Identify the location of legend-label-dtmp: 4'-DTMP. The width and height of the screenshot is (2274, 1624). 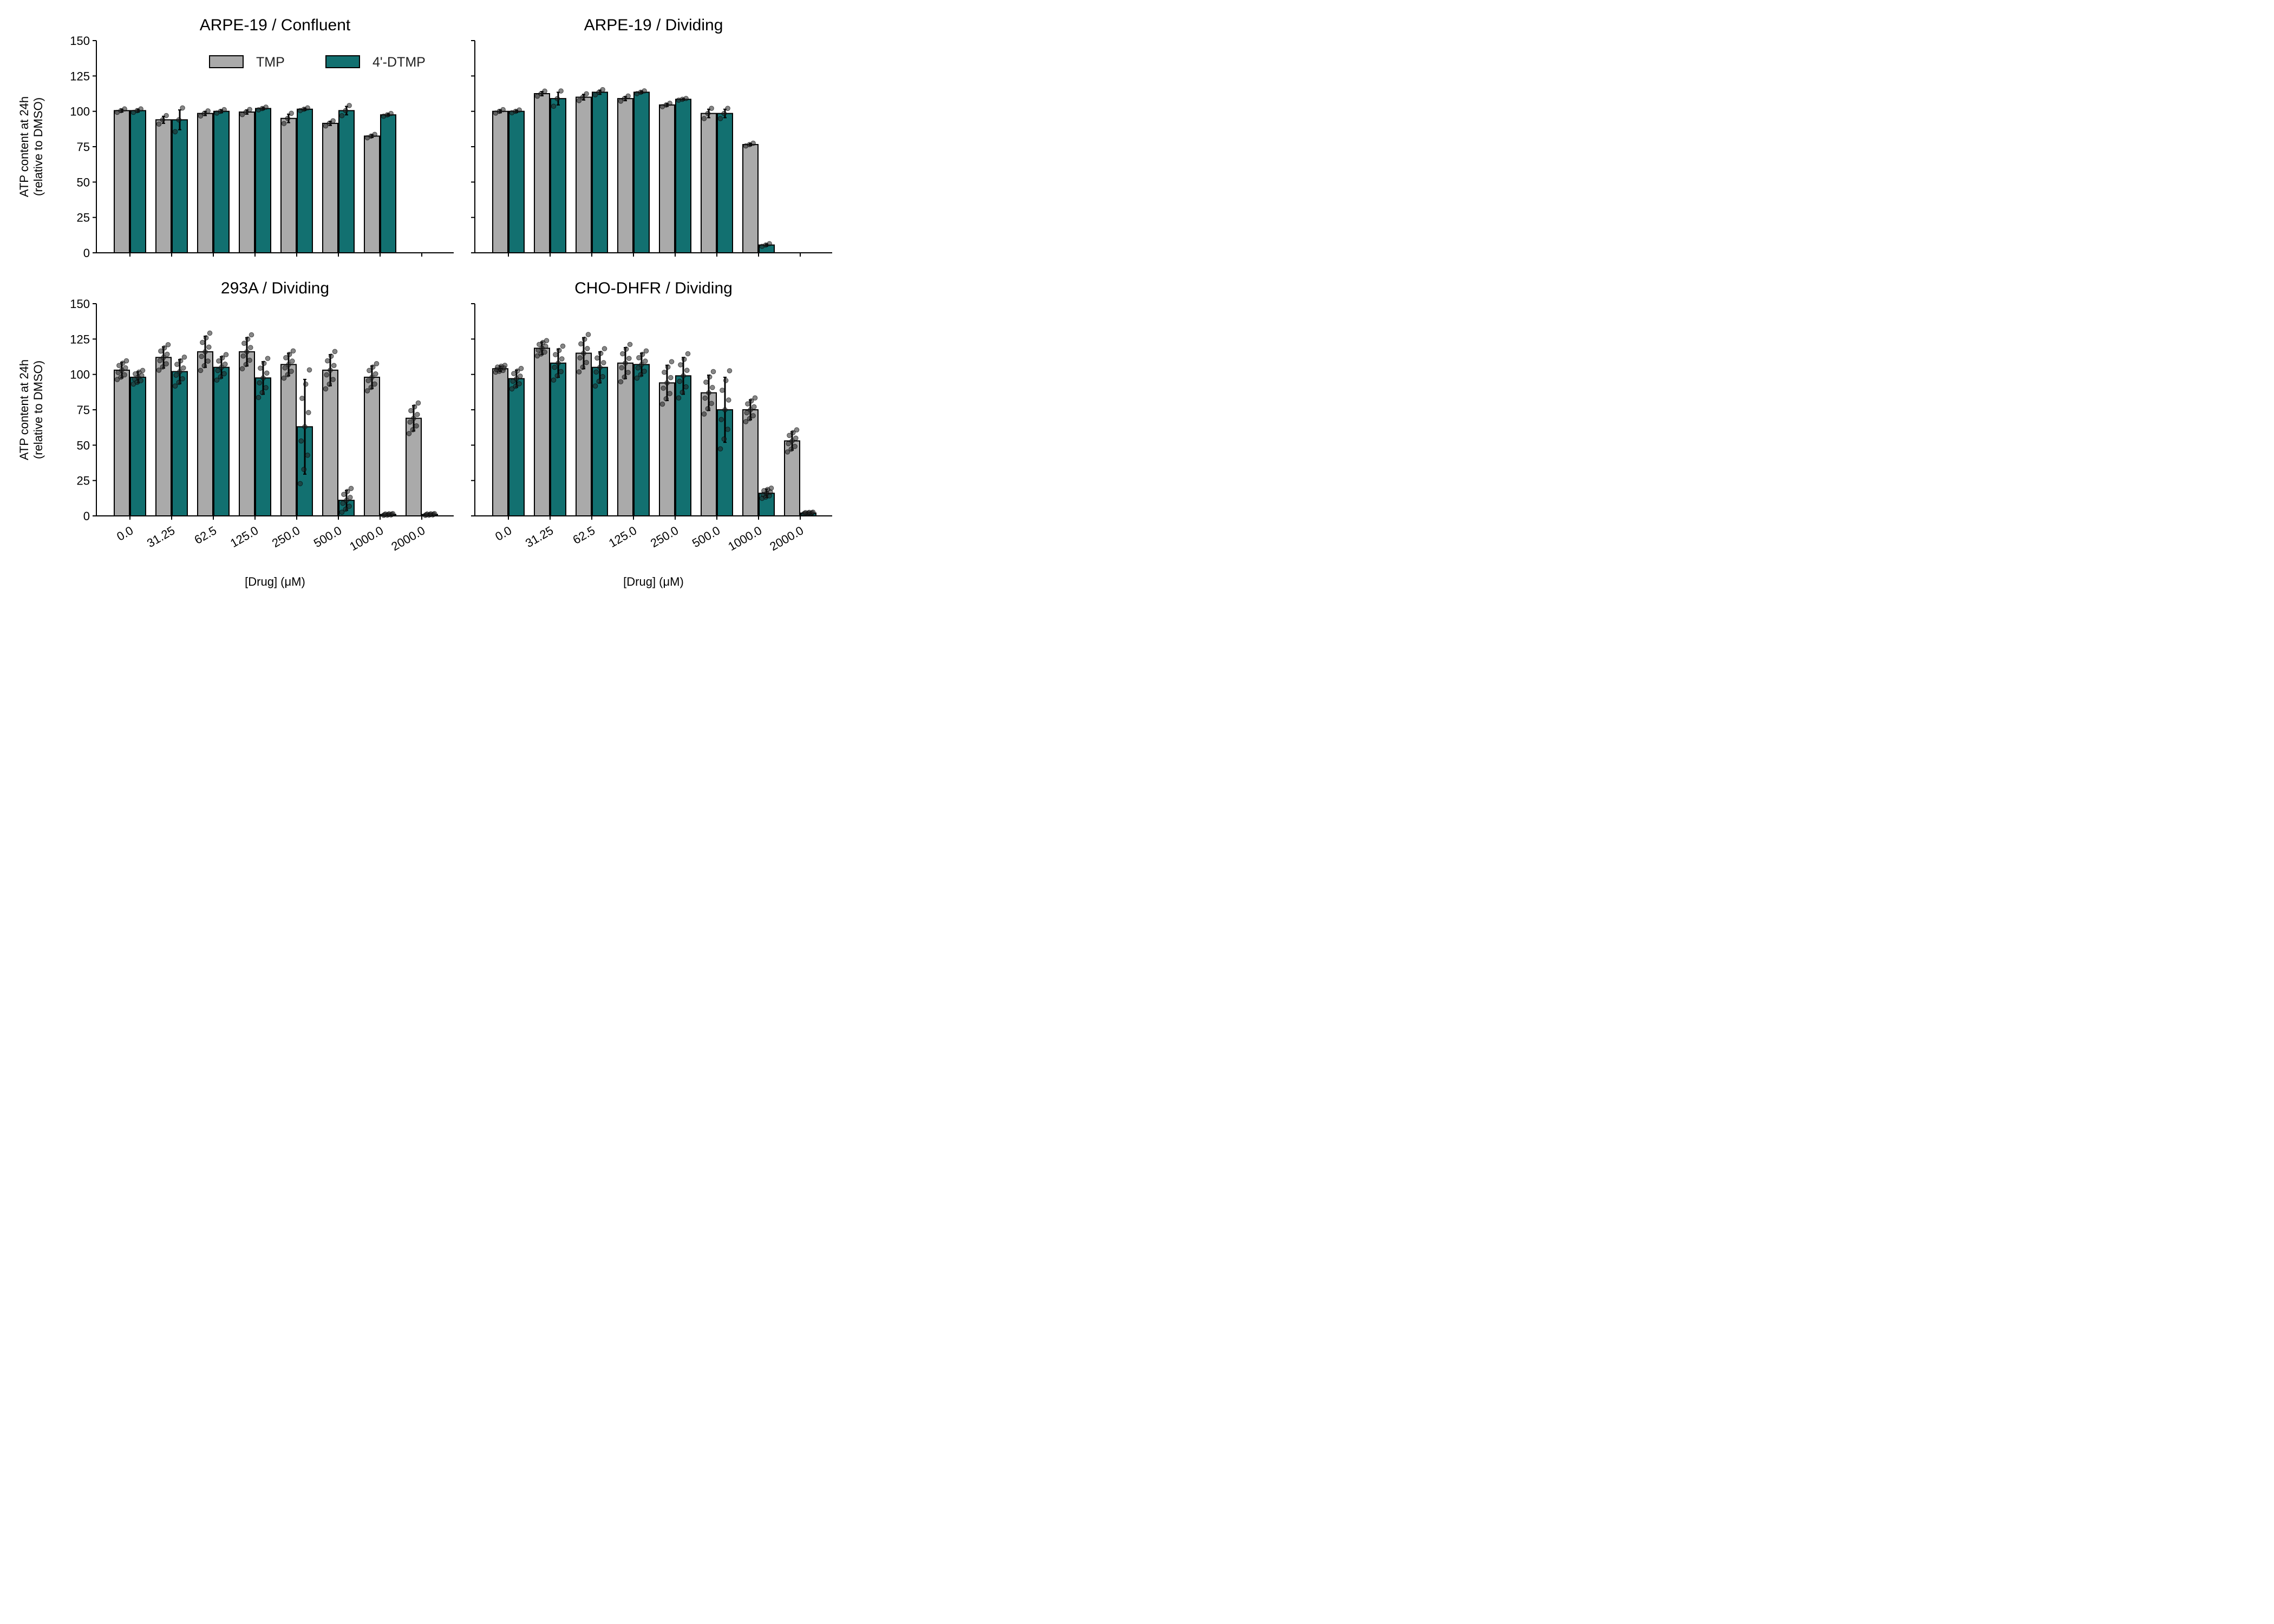
(400, 62).